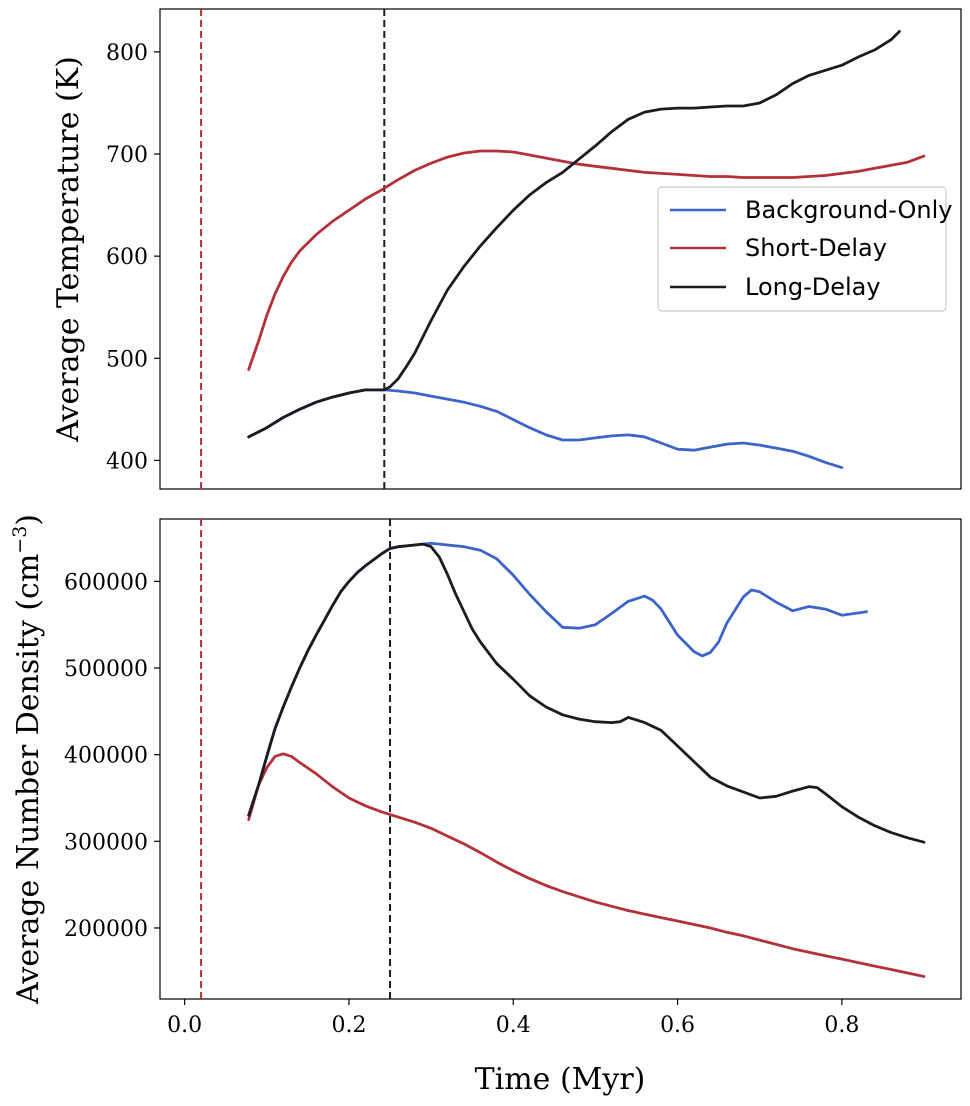  Describe the element at coordinates (127, 461) in the screenshot. I see `temperature-ytick-label: 400` at that location.